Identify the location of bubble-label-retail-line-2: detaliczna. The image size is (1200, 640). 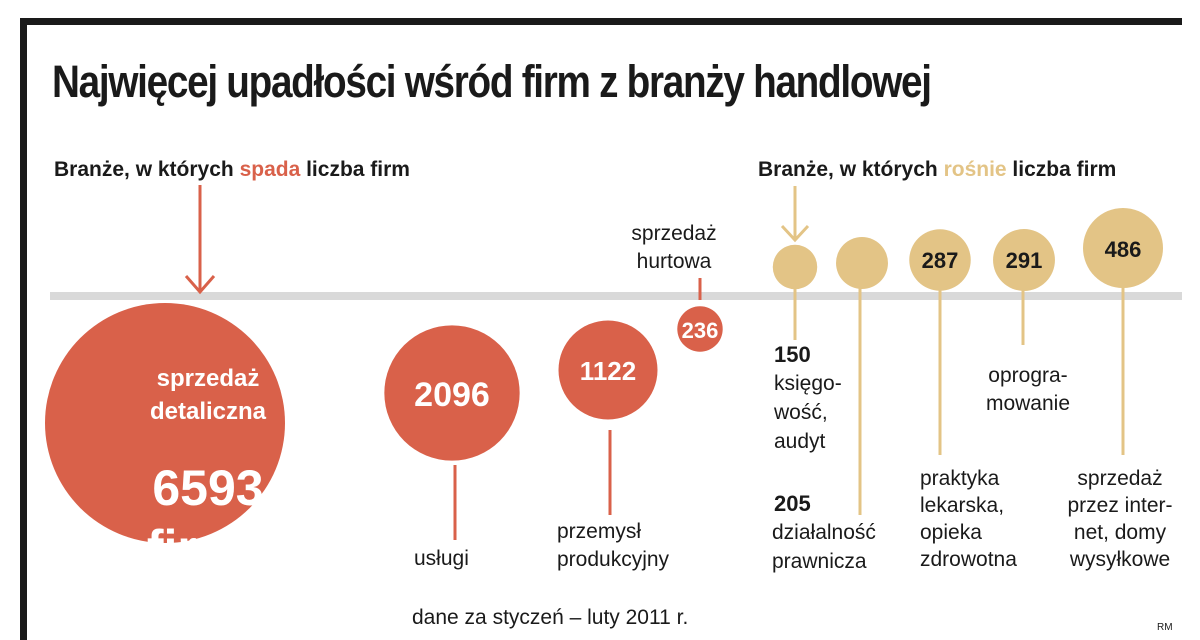
(208, 411).